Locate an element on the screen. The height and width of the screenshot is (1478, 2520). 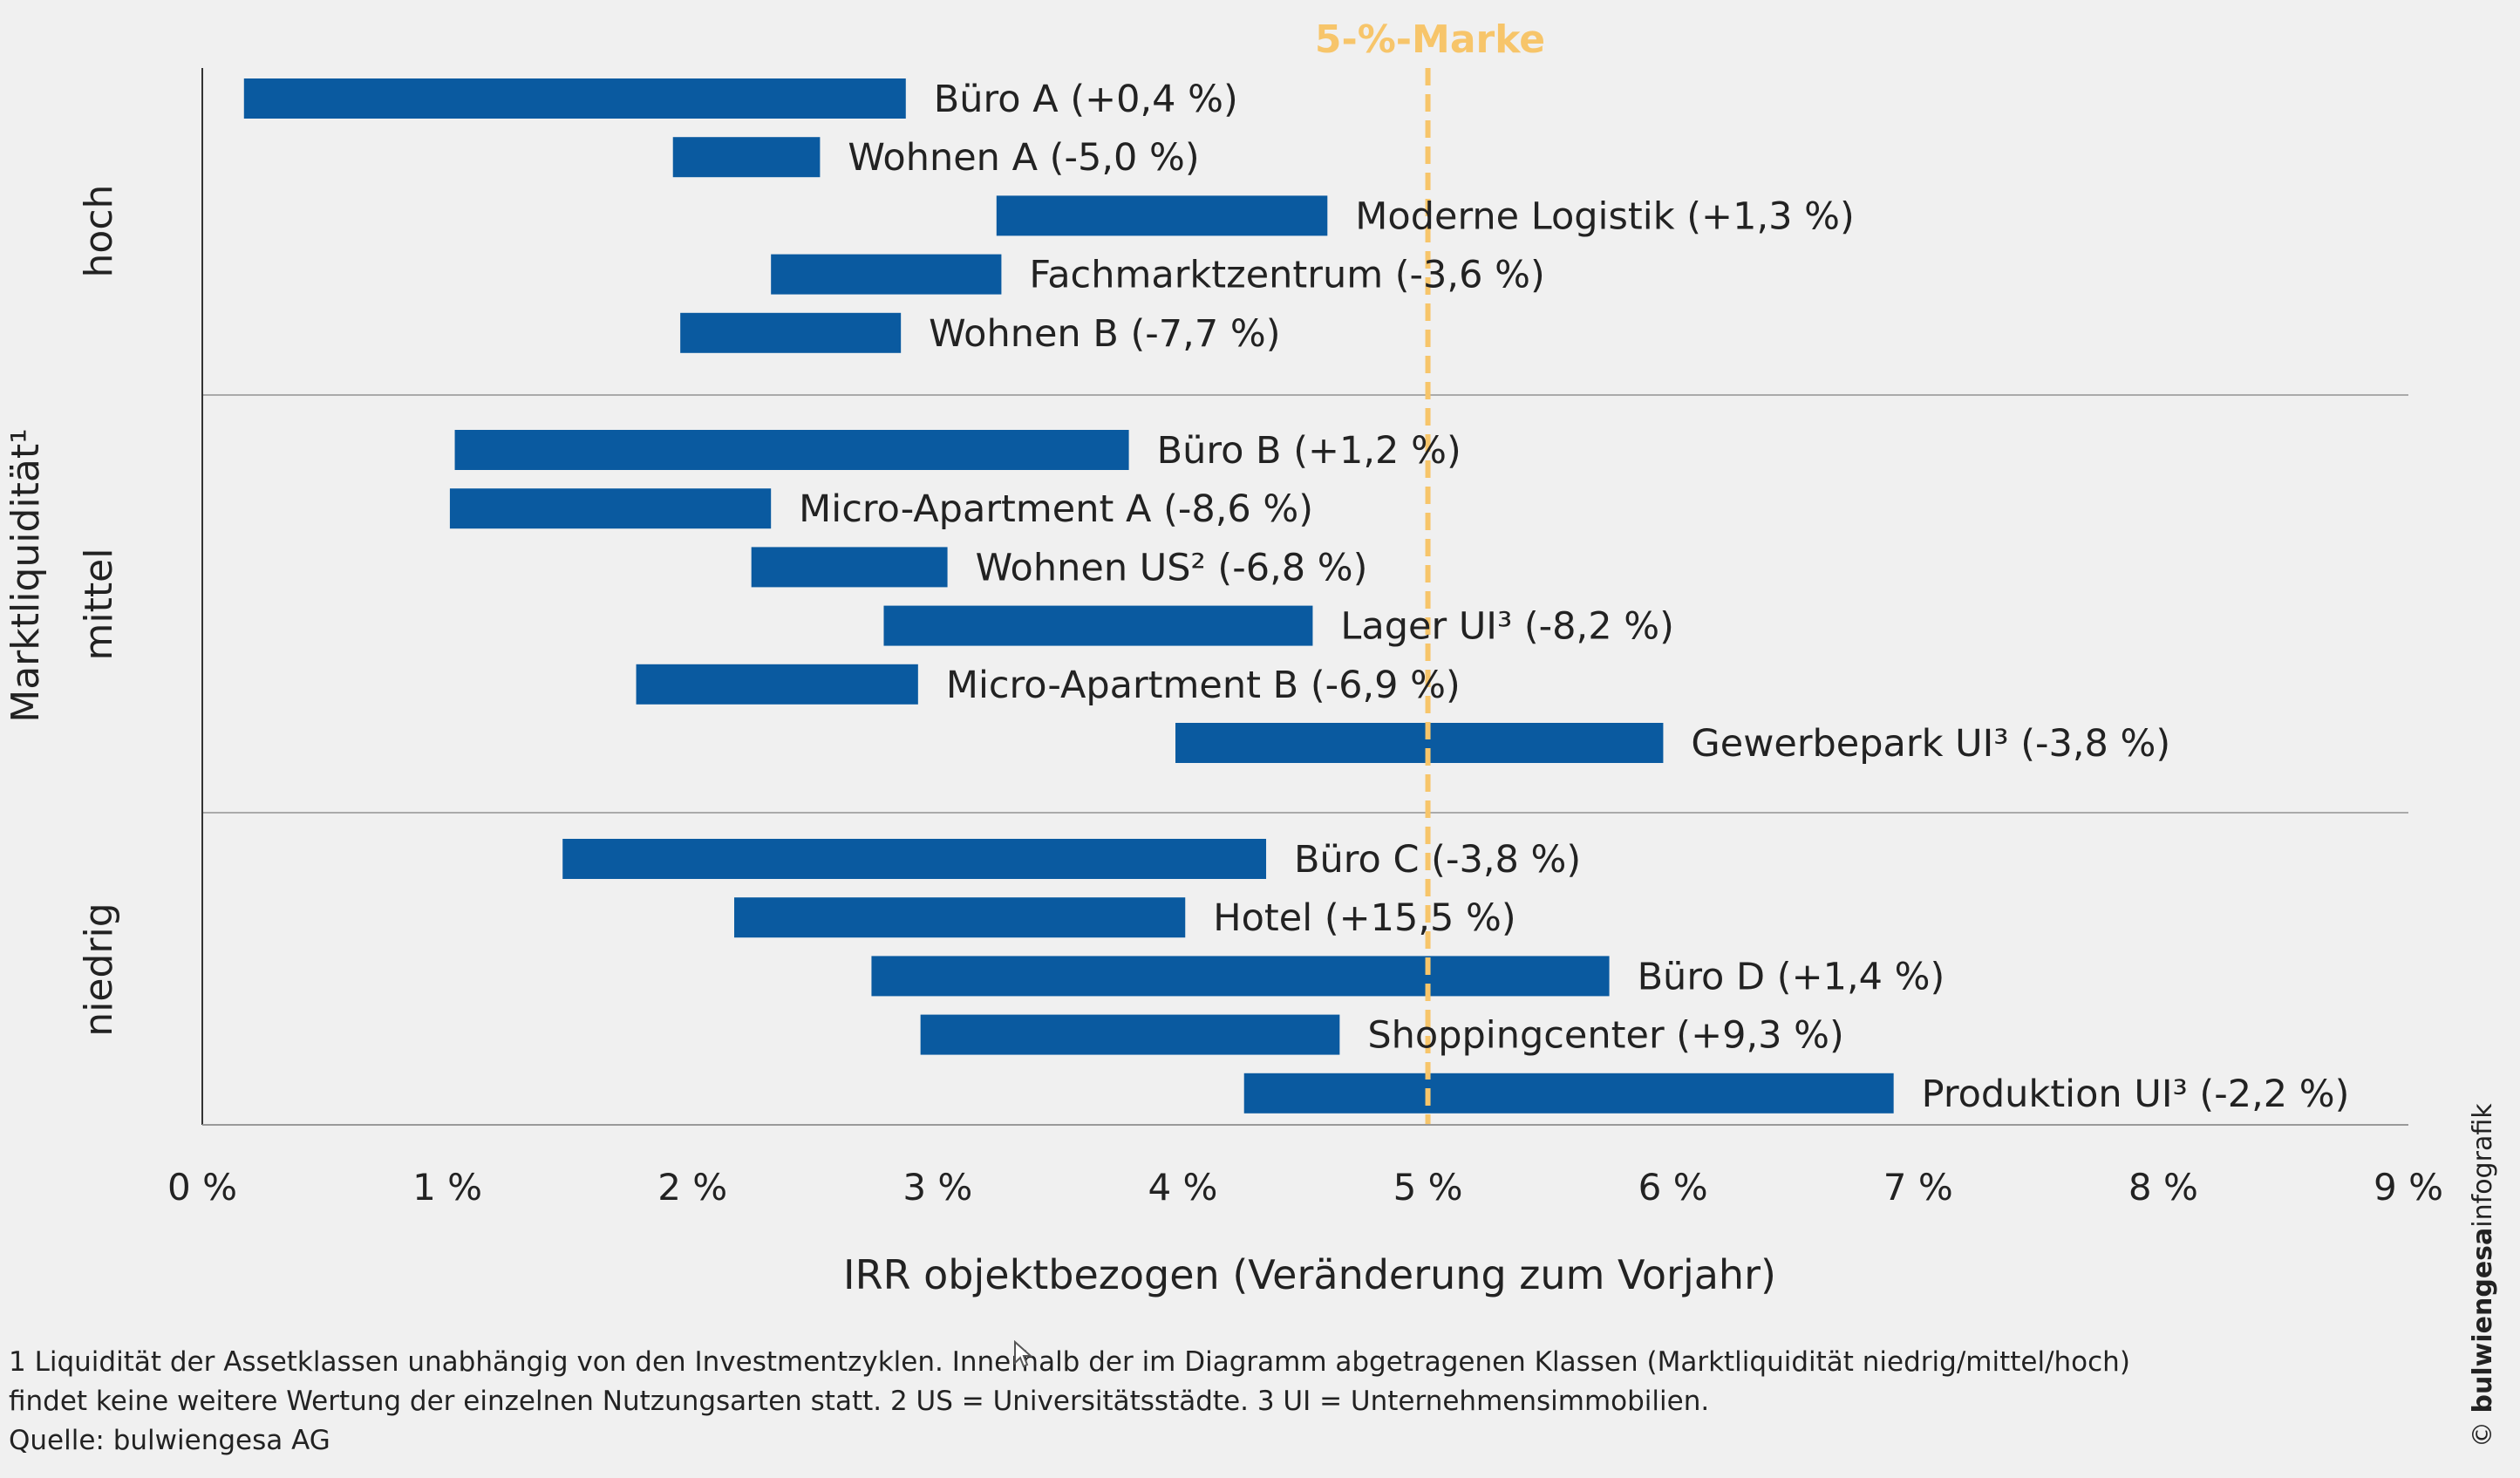
x-tick-label: 2 % is located at coordinates (692, 1188).